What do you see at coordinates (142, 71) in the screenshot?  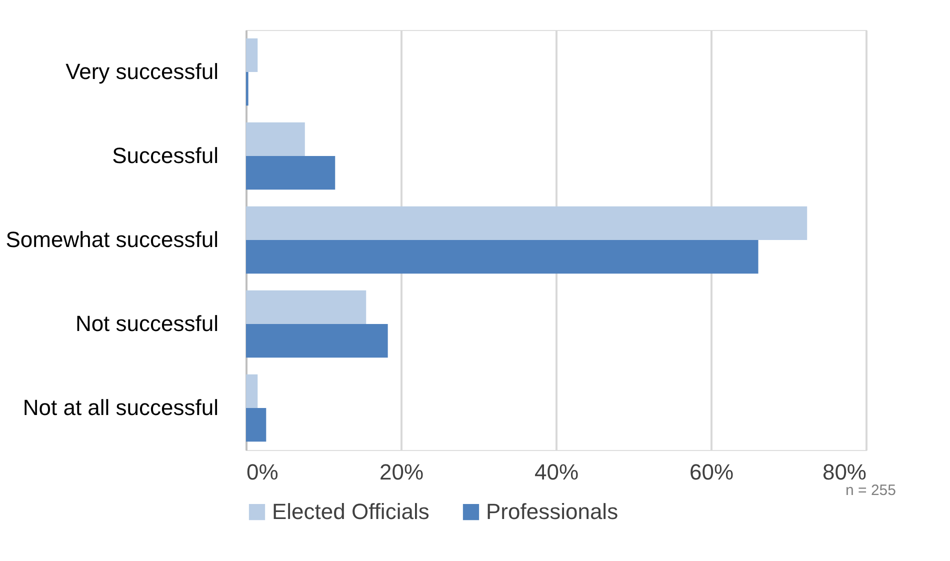 I see `y-tick-label: Very successful` at bounding box center [142, 71].